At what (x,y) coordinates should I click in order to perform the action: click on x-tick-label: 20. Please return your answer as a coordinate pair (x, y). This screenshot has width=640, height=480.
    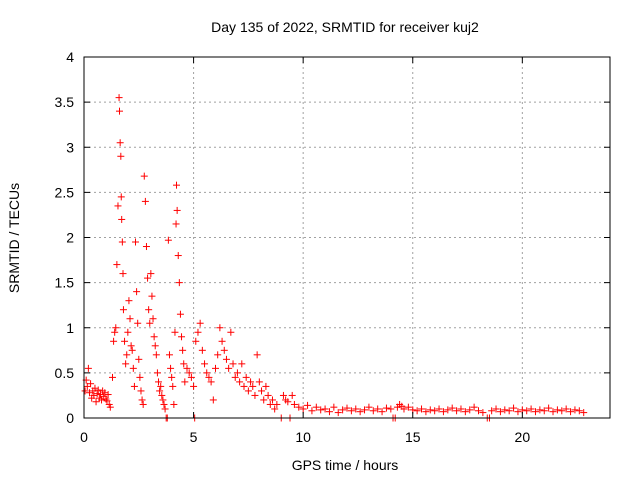
    Looking at the image, I should click on (523, 437).